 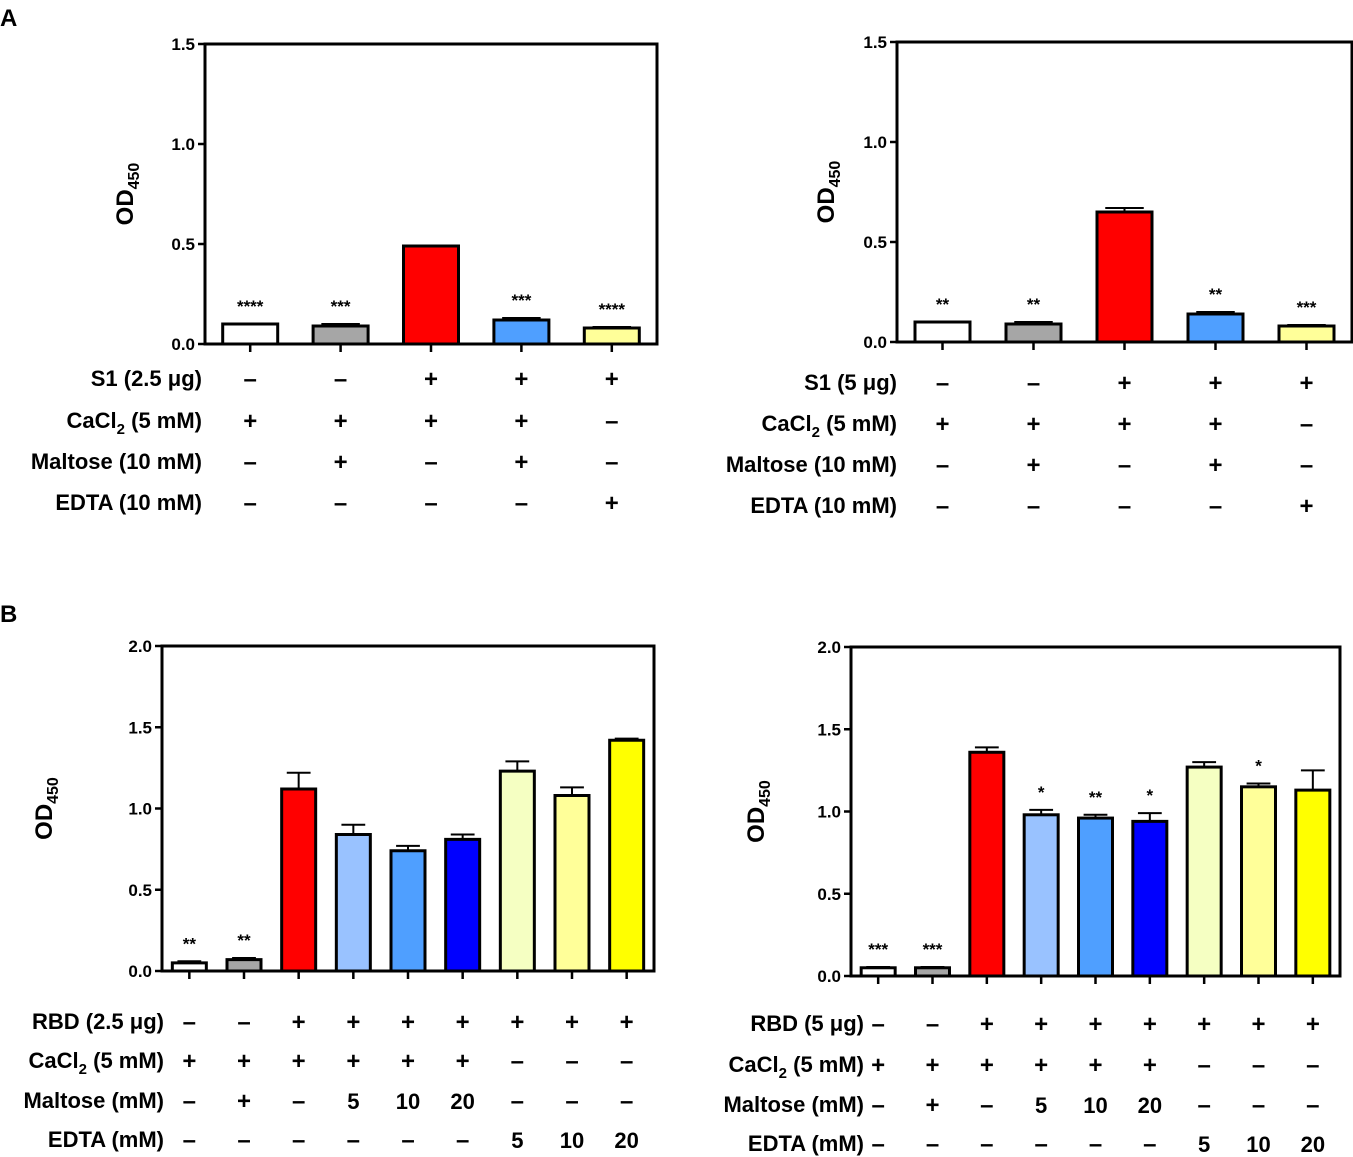 I want to click on condition-row-label: EDTA (mM), so click(x=806, y=1143).